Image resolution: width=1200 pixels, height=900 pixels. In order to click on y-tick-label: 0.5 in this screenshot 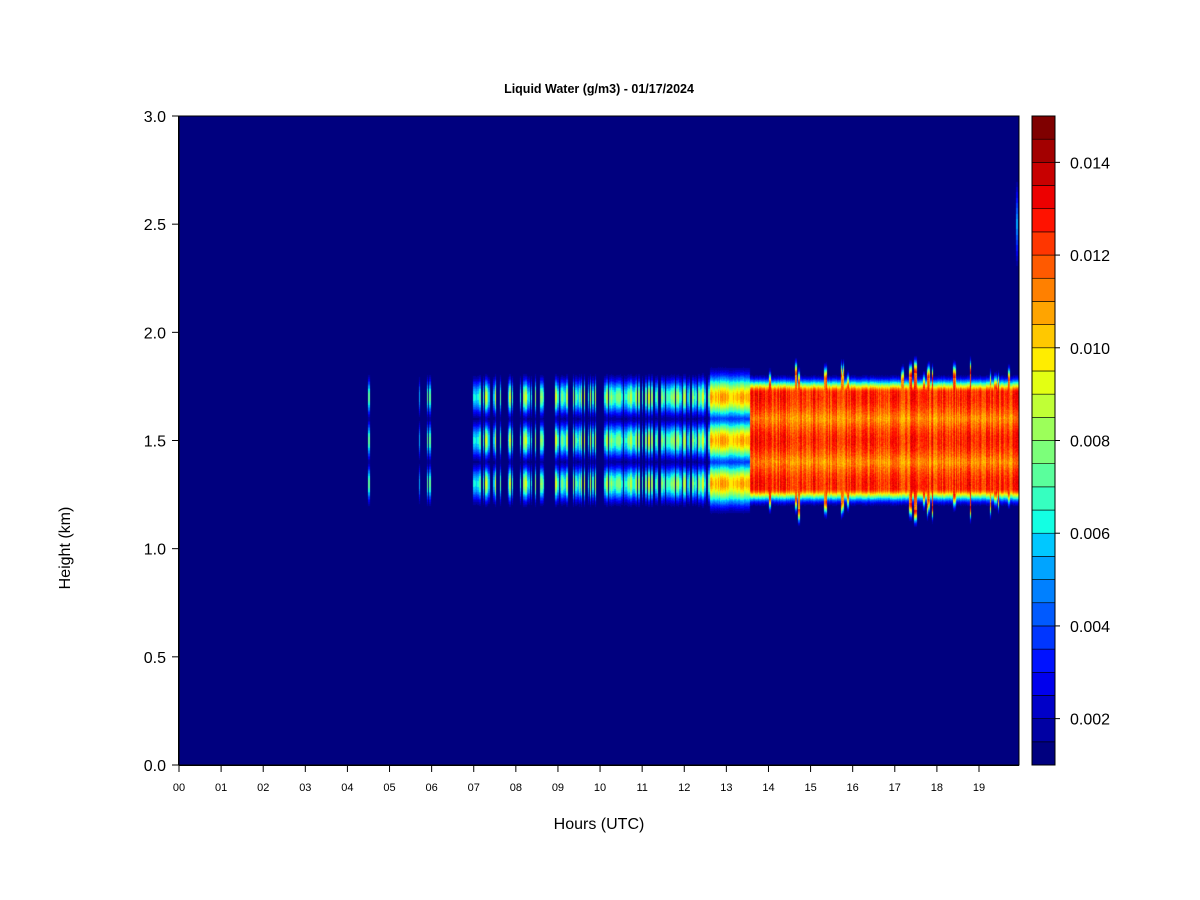, I will do `click(155, 658)`.